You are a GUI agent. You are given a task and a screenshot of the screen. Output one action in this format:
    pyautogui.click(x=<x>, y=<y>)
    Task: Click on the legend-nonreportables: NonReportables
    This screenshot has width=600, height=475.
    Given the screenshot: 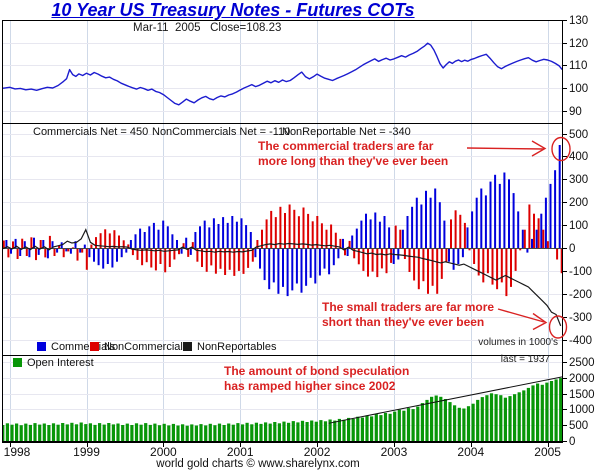 What is the action you would take?
    pyautogui.click(x=230, y=346)
    